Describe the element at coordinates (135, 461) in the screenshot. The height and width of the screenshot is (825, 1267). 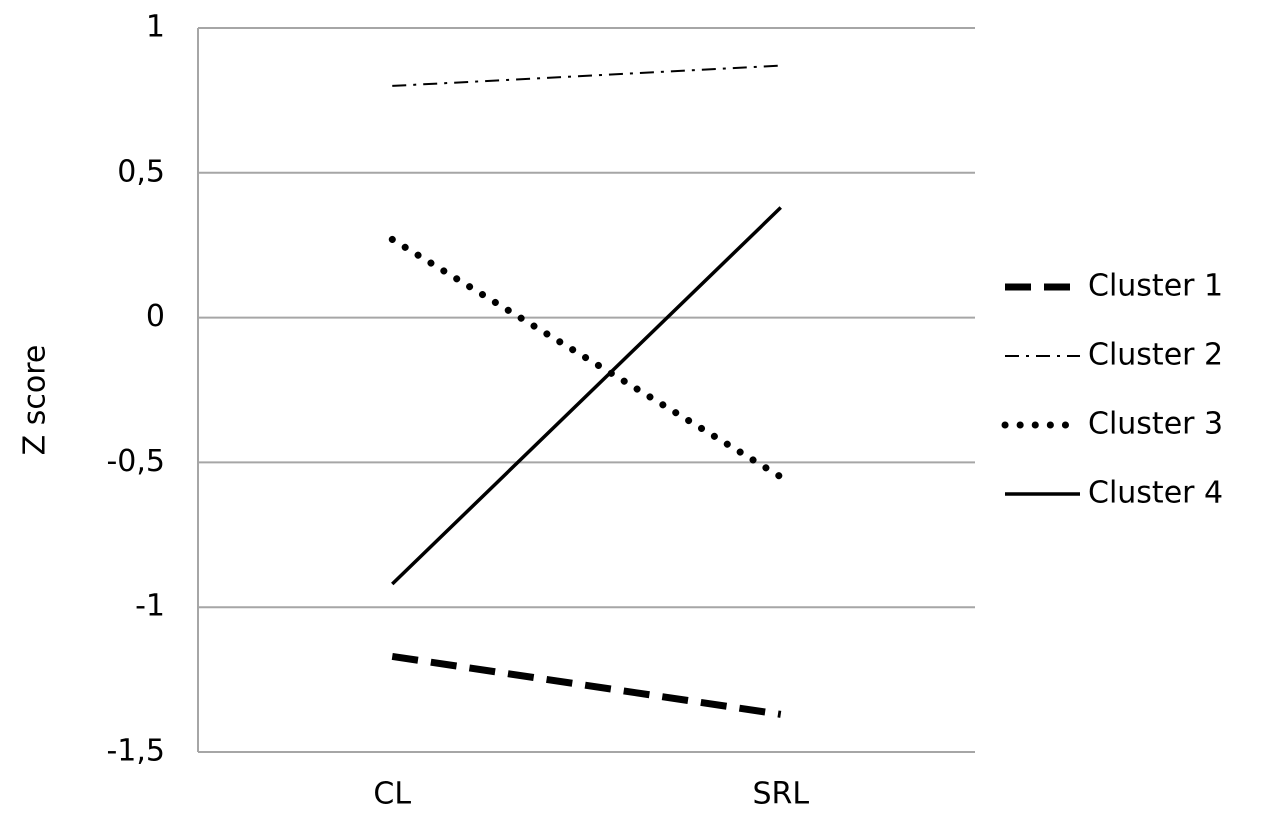
I see `y-tick-label: -0,5` at that location.